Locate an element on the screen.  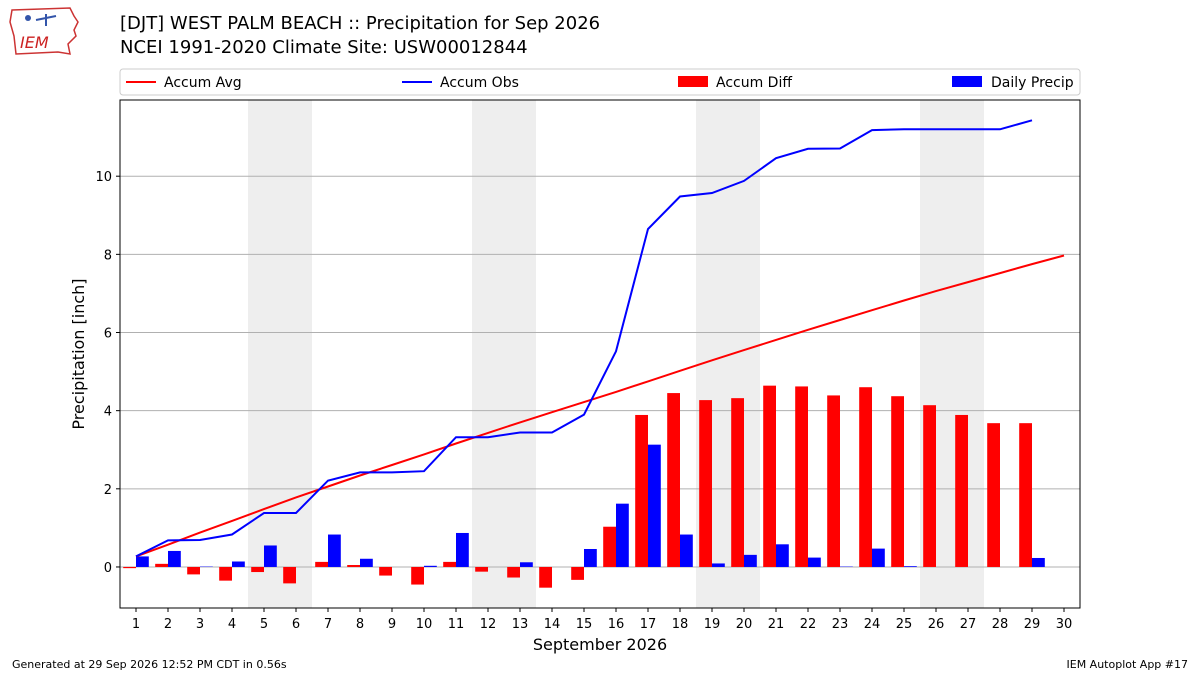
legend-label-daily-precip: Daily Precip is located at coordinates (1032, 83).